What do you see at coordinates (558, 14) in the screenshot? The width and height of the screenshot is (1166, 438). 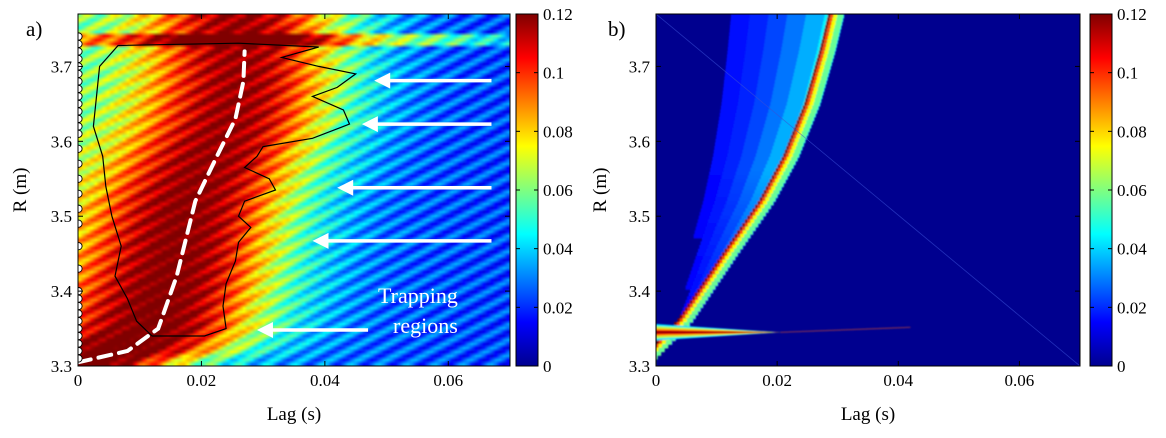 I see `colorbar-tick-label: 0.12` at bounding box center [558, 14].